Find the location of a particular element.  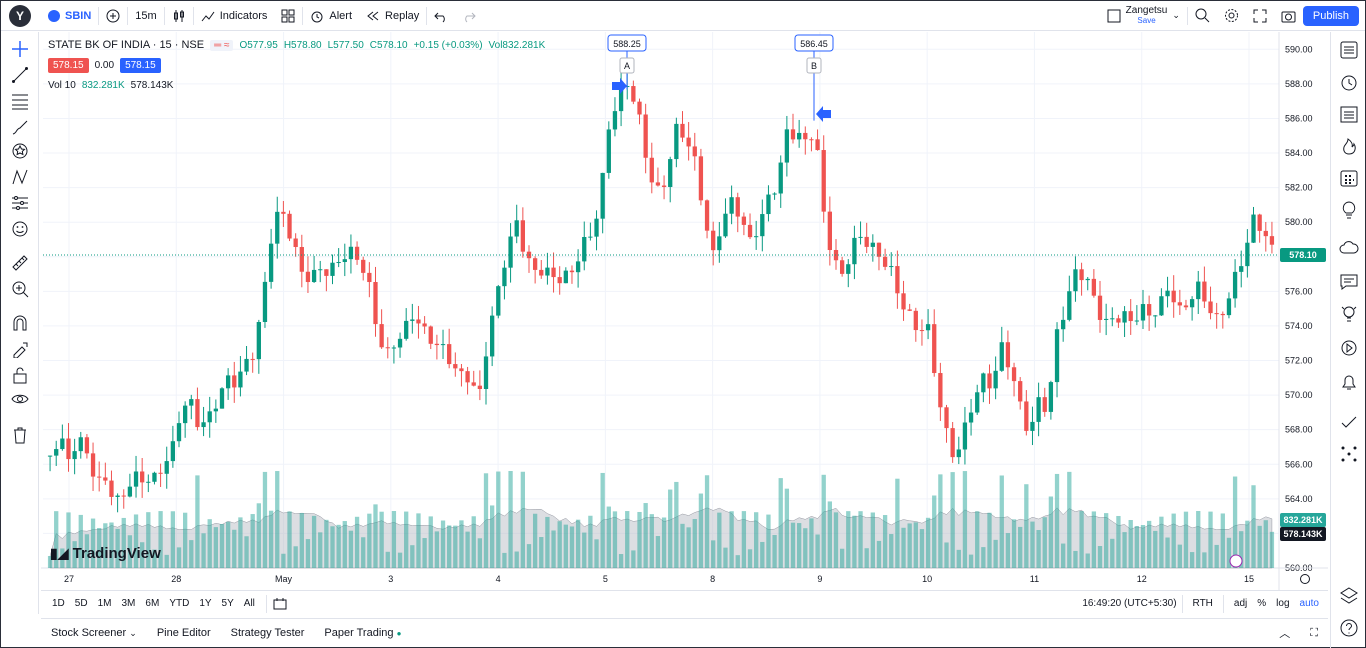

percent-button: % is located at coordinates (1262, 603).